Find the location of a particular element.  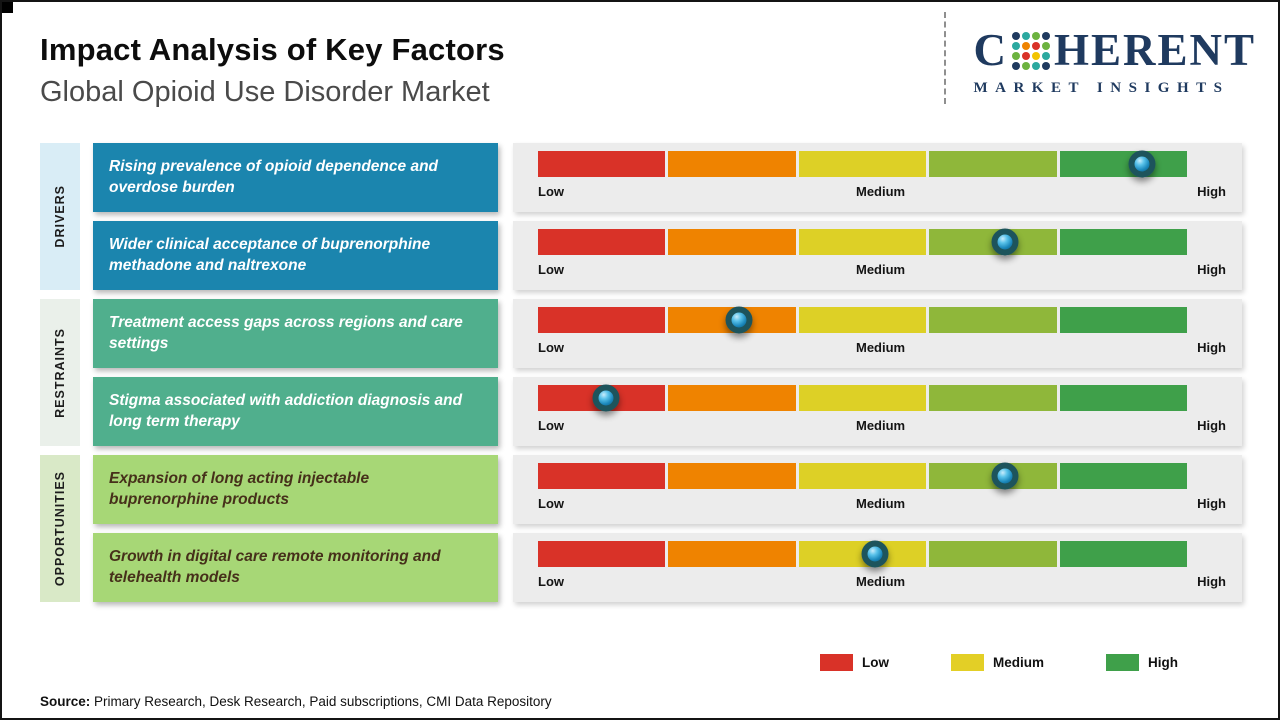

category-label-restraints: RESTRAINTS is located at coordinates (60, 372).